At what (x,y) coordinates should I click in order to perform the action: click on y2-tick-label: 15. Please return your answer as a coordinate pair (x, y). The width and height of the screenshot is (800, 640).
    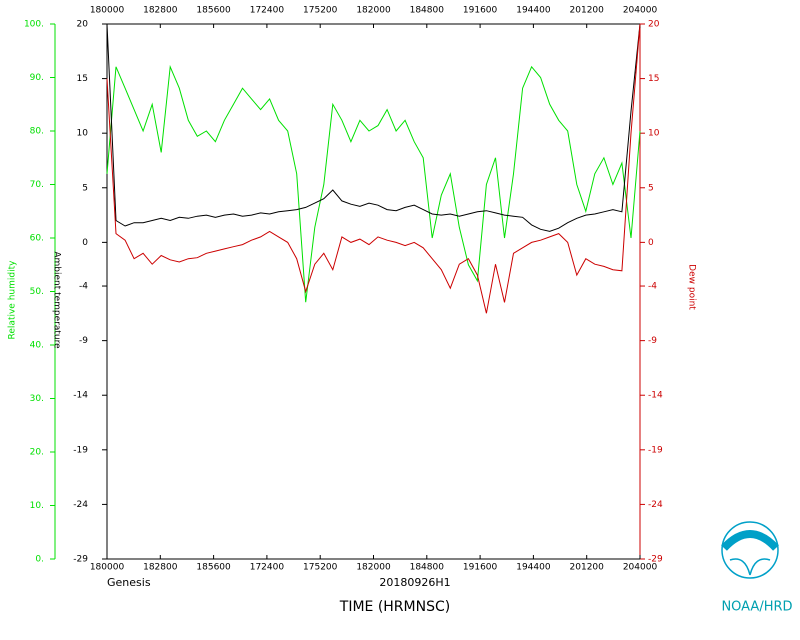
    Looking at the image, I should click on (653, 79).